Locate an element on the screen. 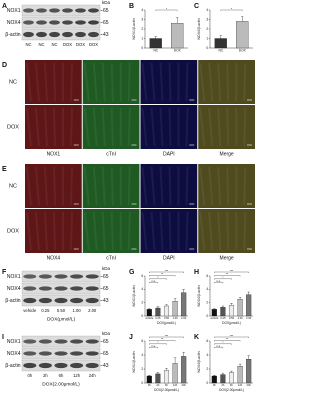 The height and width of the screenshot is (400, 320). blot-row-label: NOX4 is located at coordinates (14, 354).